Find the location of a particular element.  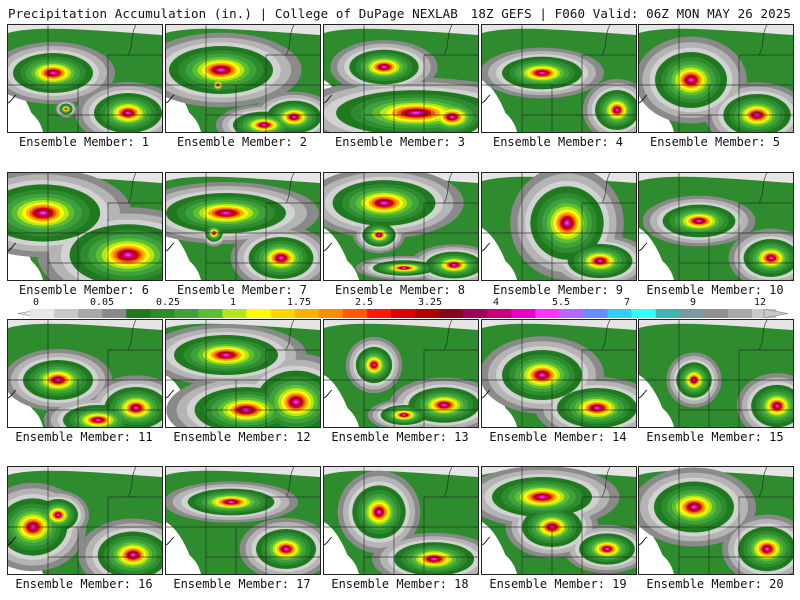

ensemble-member-label: Ensemble Member: 14 is located at coordinates (558, 437).